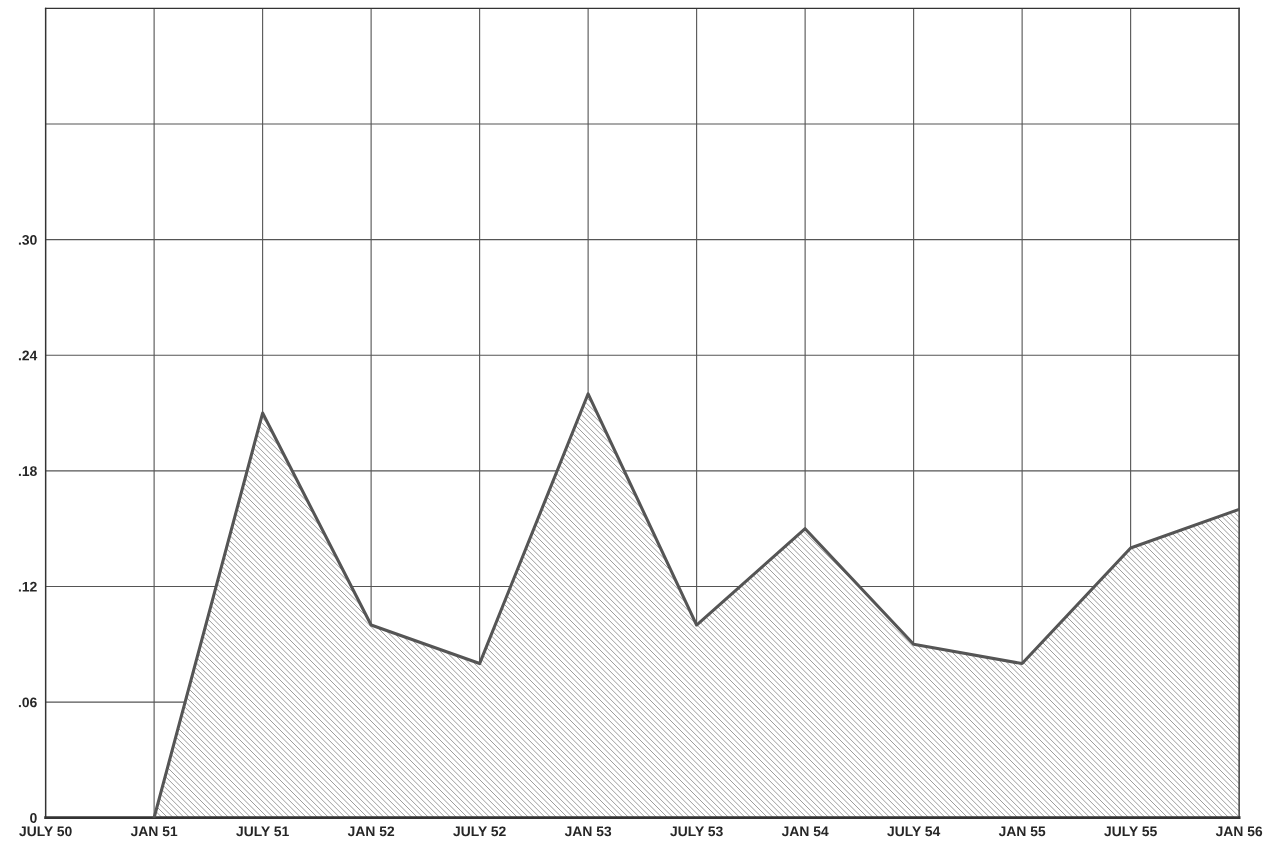 The width and height of the screenshot is (1267, 843). Describe the element at coordinates (805, 831) in the screenshot. I see `x-tick-label: JAN 54` at that location.